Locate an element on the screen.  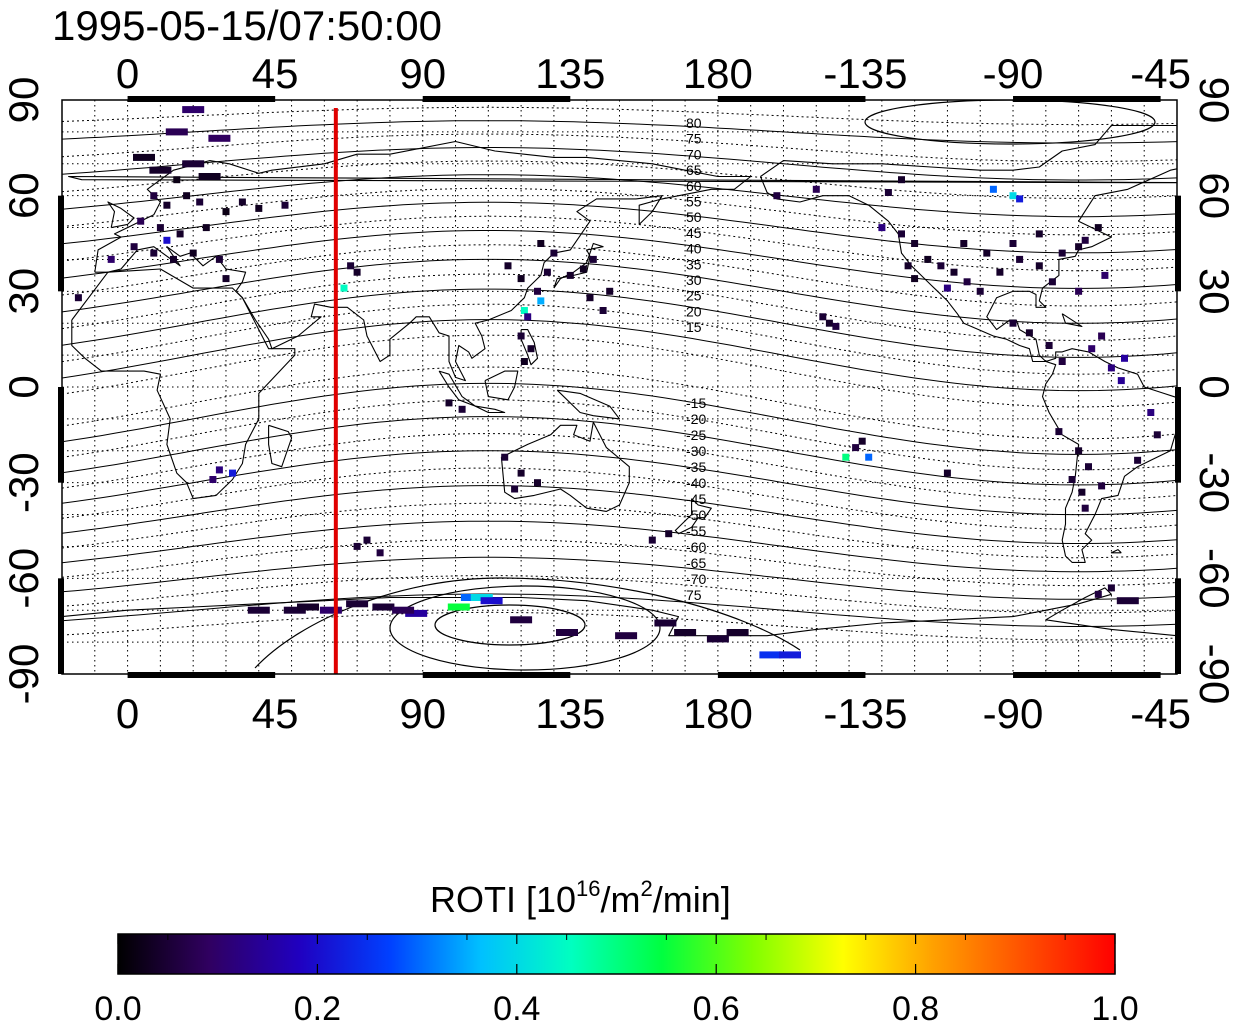
contour-label: 25 is located at coordinates (694, 296).